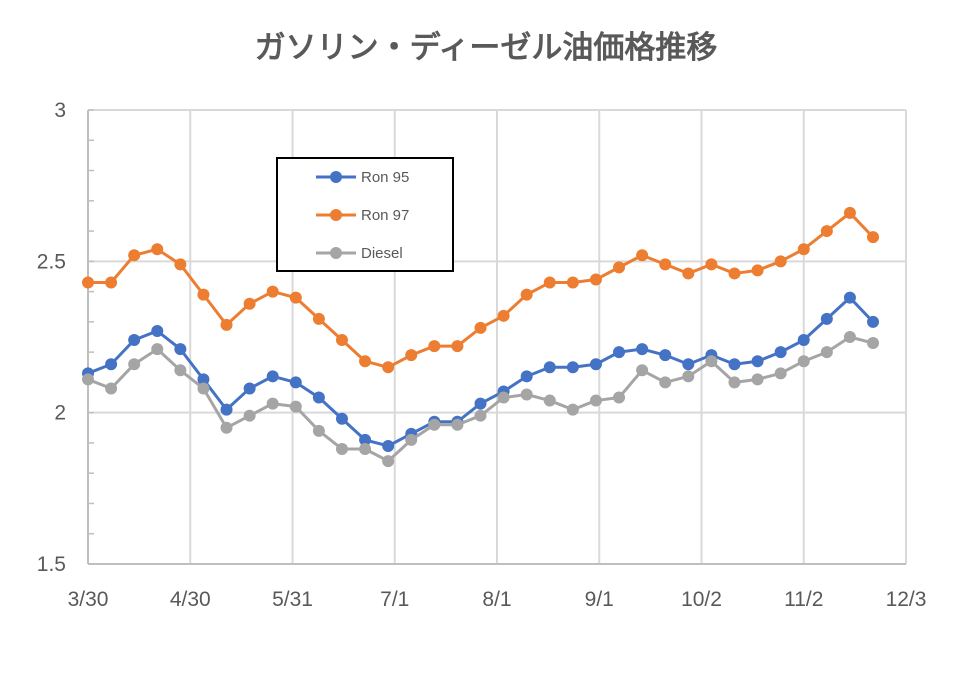  I want to click on x-tick-label: 8/1, so click(496, 599).